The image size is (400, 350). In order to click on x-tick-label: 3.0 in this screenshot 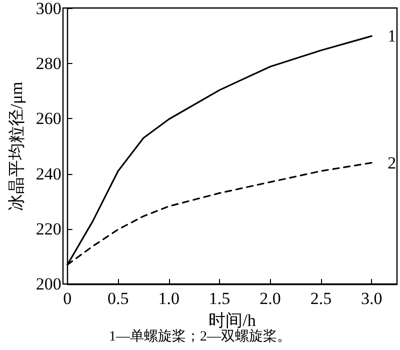, I will do `click(371, 298)`.